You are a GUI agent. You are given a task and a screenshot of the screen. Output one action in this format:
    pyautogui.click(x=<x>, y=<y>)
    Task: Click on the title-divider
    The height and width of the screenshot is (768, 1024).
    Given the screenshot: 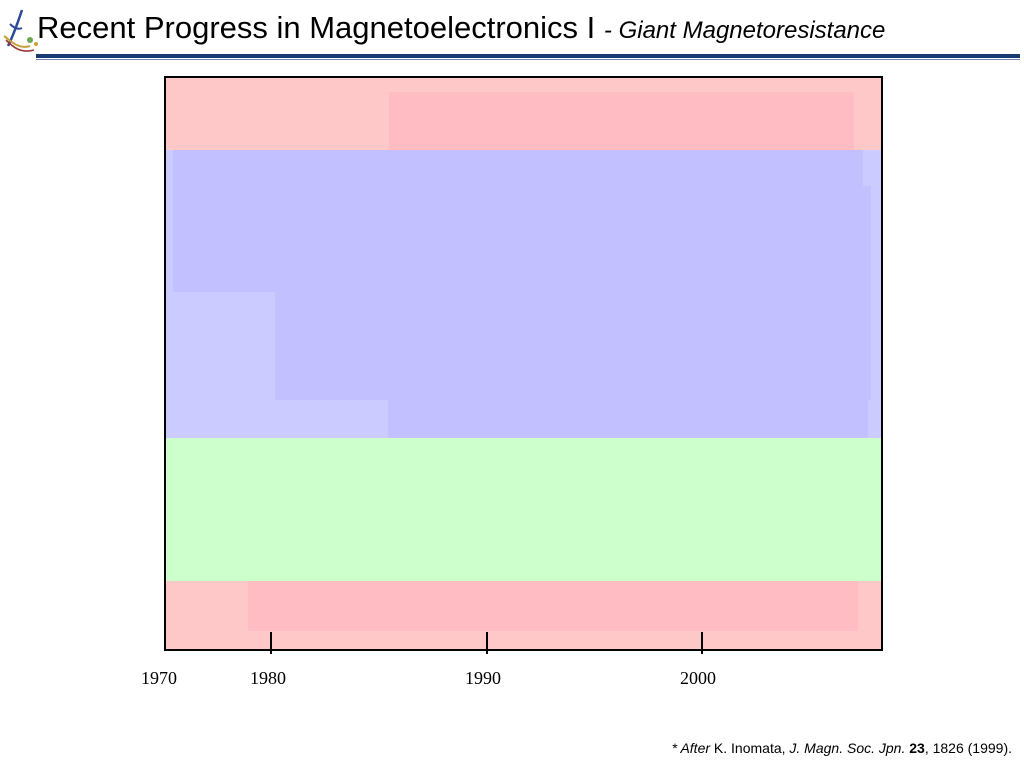 What is the action you would take?
    pyautogui.click(x=528, y=56)
    